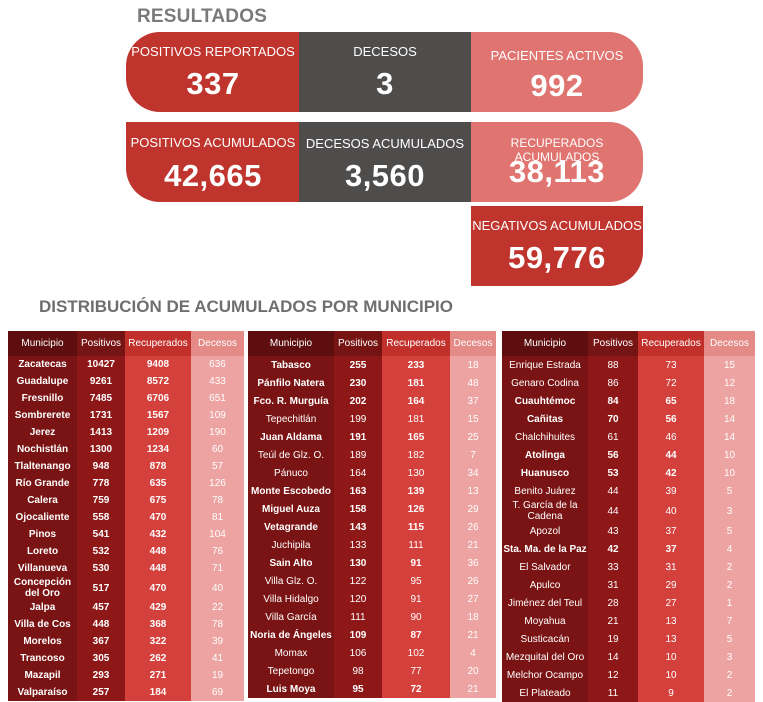 The width and height of the screenshot is (763, 702). What do you see at coordinates (372, 581) in the screenshot?
I see `table-row: Villa Glz. O. 122 95 26` at bounding box center [372, 581].